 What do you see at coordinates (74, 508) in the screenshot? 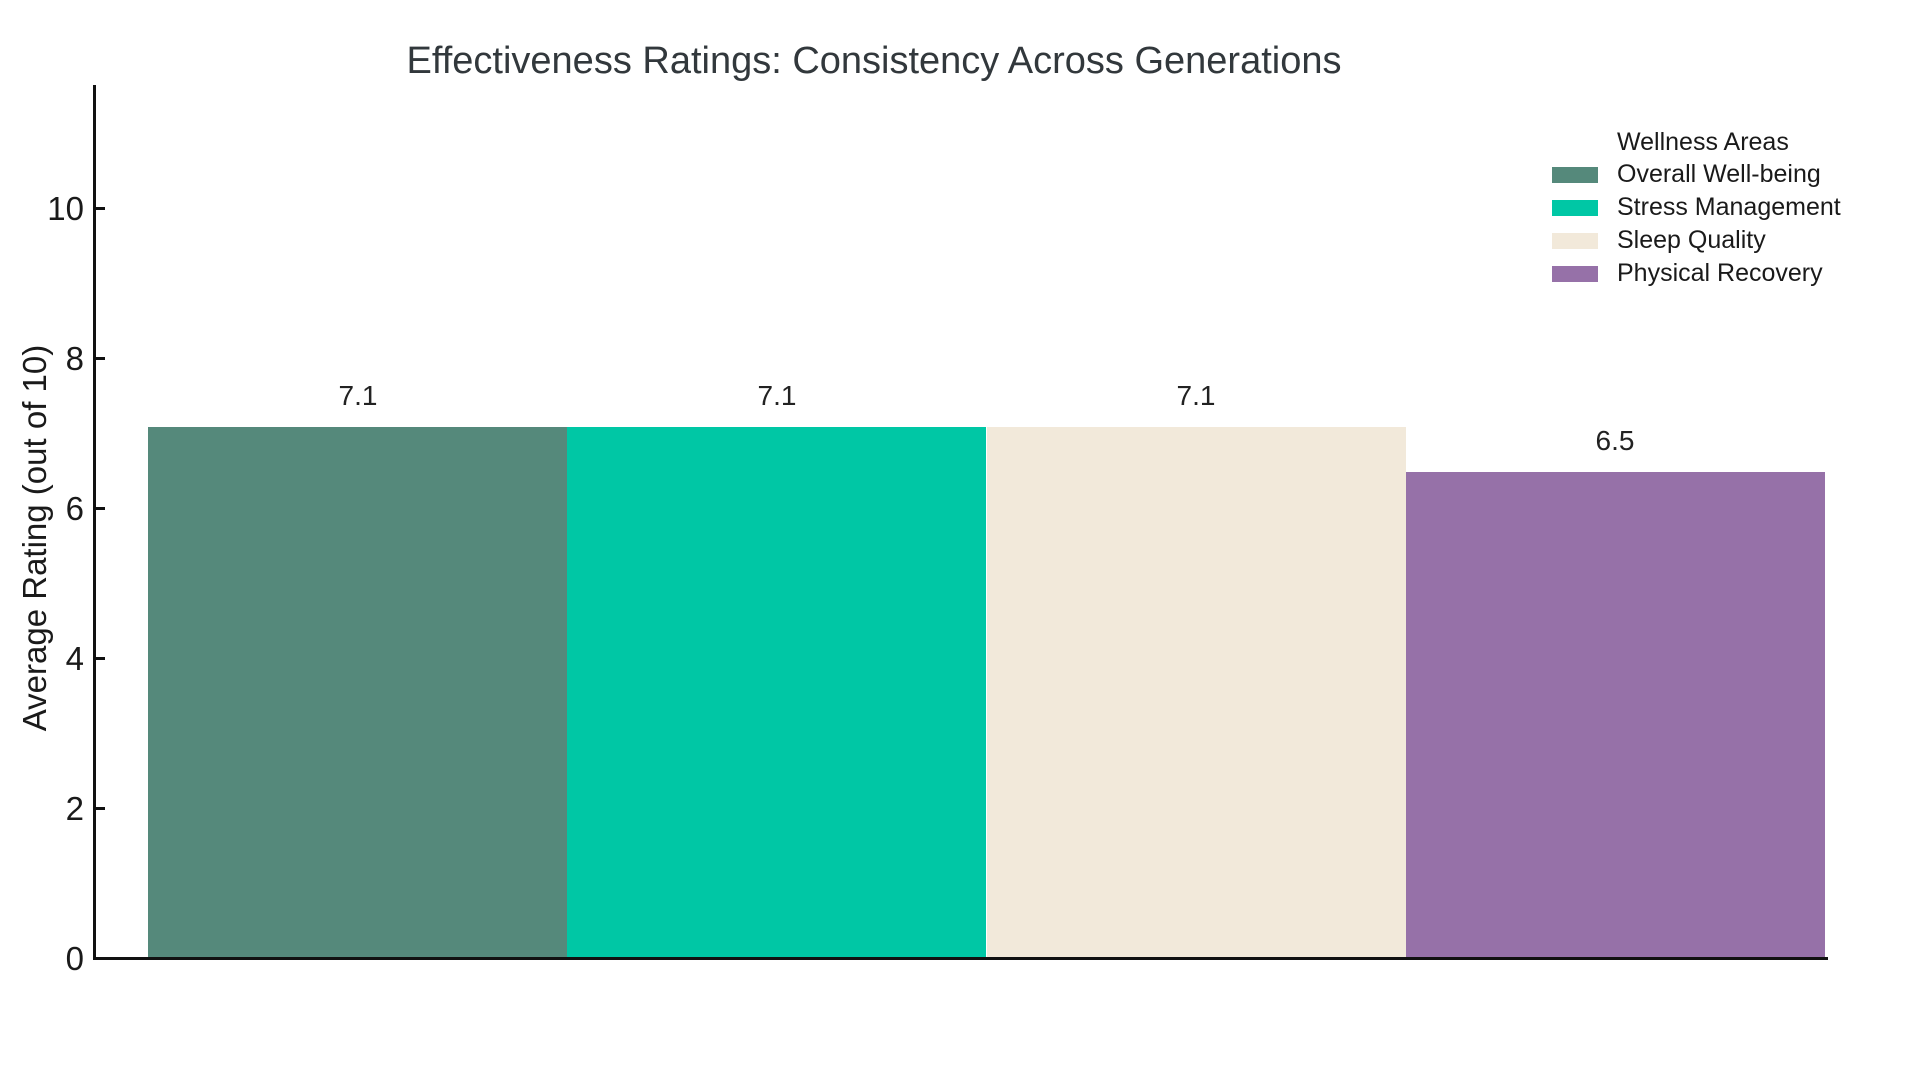
I see `y-tick-label: 6` at bounding box center [74, 508].